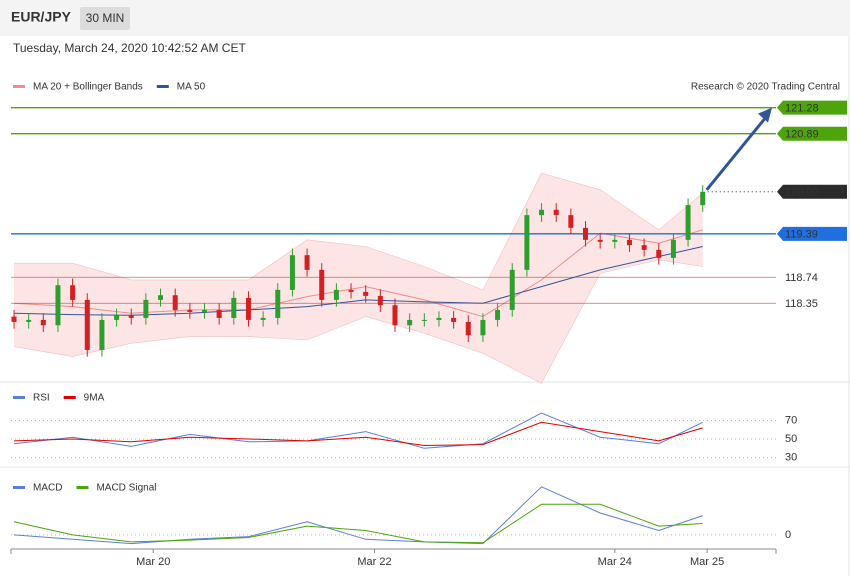  I want to click on legend-label: MACD, so click(47, 488).